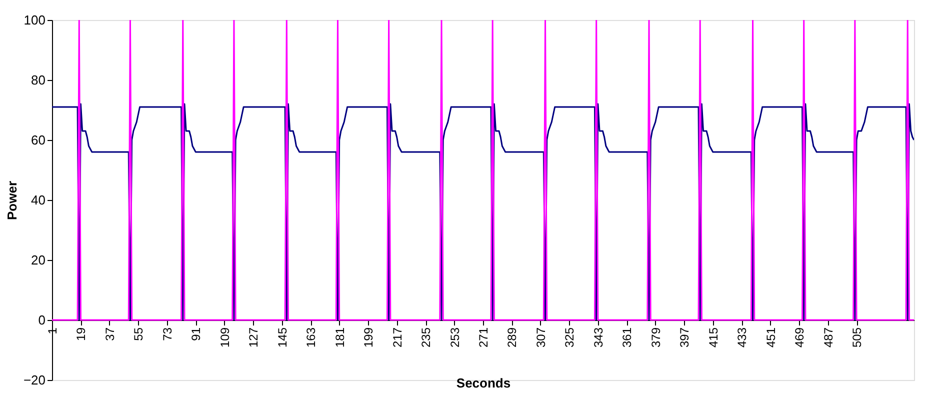 The width and height of the screenshot is (934, 408). Describe the element at coordinates (483, 383) in the screenshot. I see `x-axis-title: Seconds` at that location.